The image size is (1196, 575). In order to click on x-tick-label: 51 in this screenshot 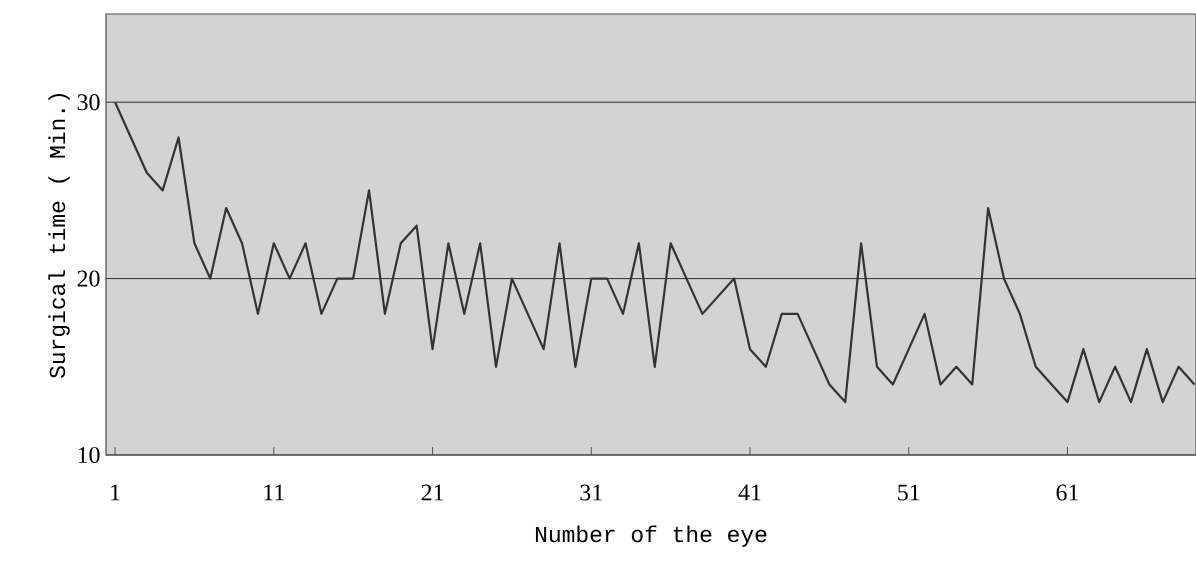, I will do `click(909, 492)`.